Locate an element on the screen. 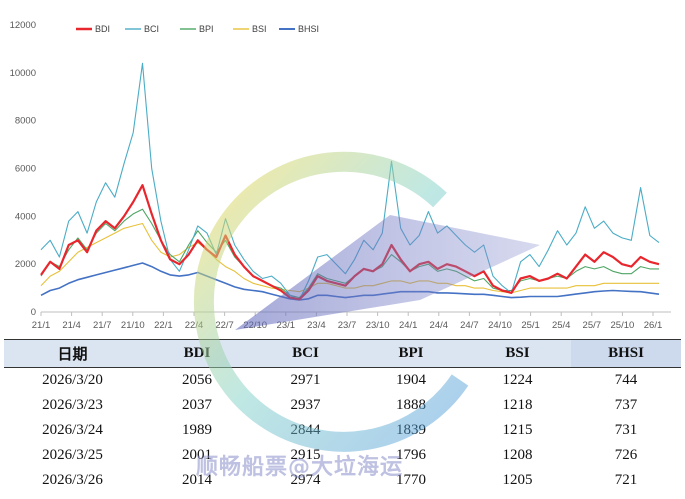 This screenshot has height=499, width=685. x-tick-label: 22/1 is located at coordinates (163, 325).